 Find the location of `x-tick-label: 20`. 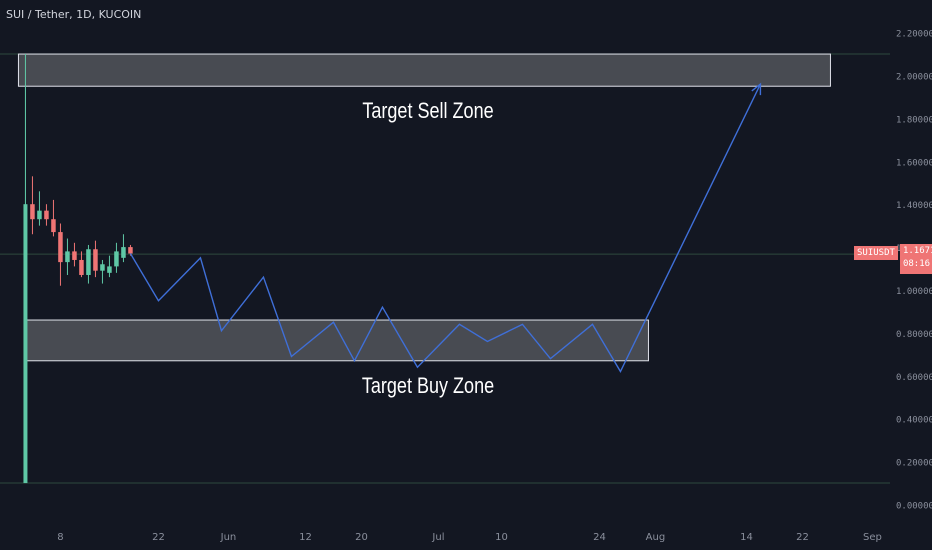

x-tick-label: 20 is located at coordinates (361, 537).